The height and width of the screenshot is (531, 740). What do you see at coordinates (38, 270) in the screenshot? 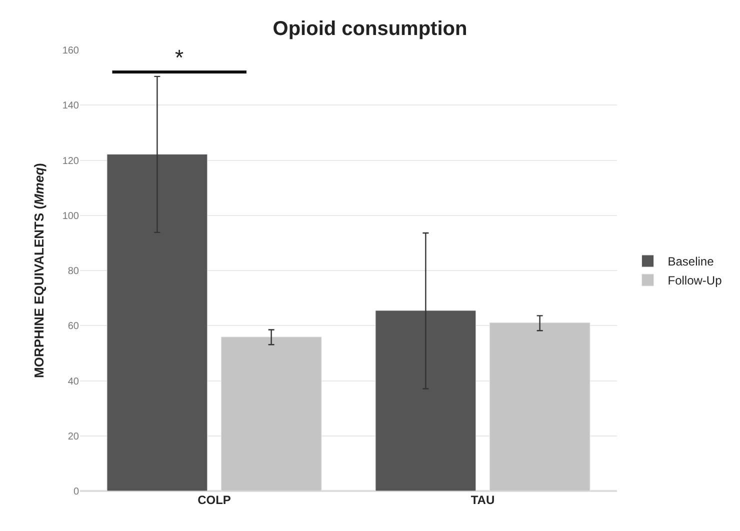
I see `y-axis-title: MORPHINE EQUIVALENTS (Mmeq)` at bounding box center [38, 270].